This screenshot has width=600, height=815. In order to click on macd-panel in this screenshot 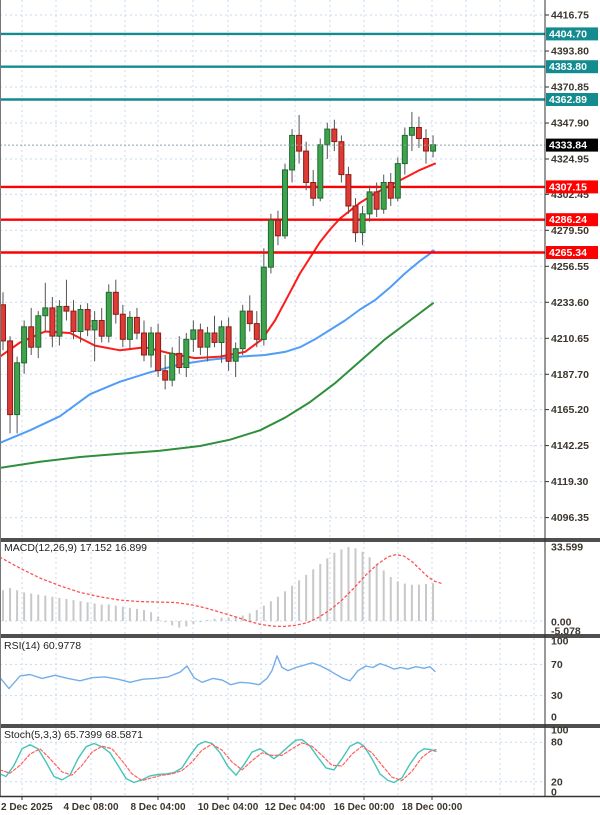, I will do `click(272, 587)`.